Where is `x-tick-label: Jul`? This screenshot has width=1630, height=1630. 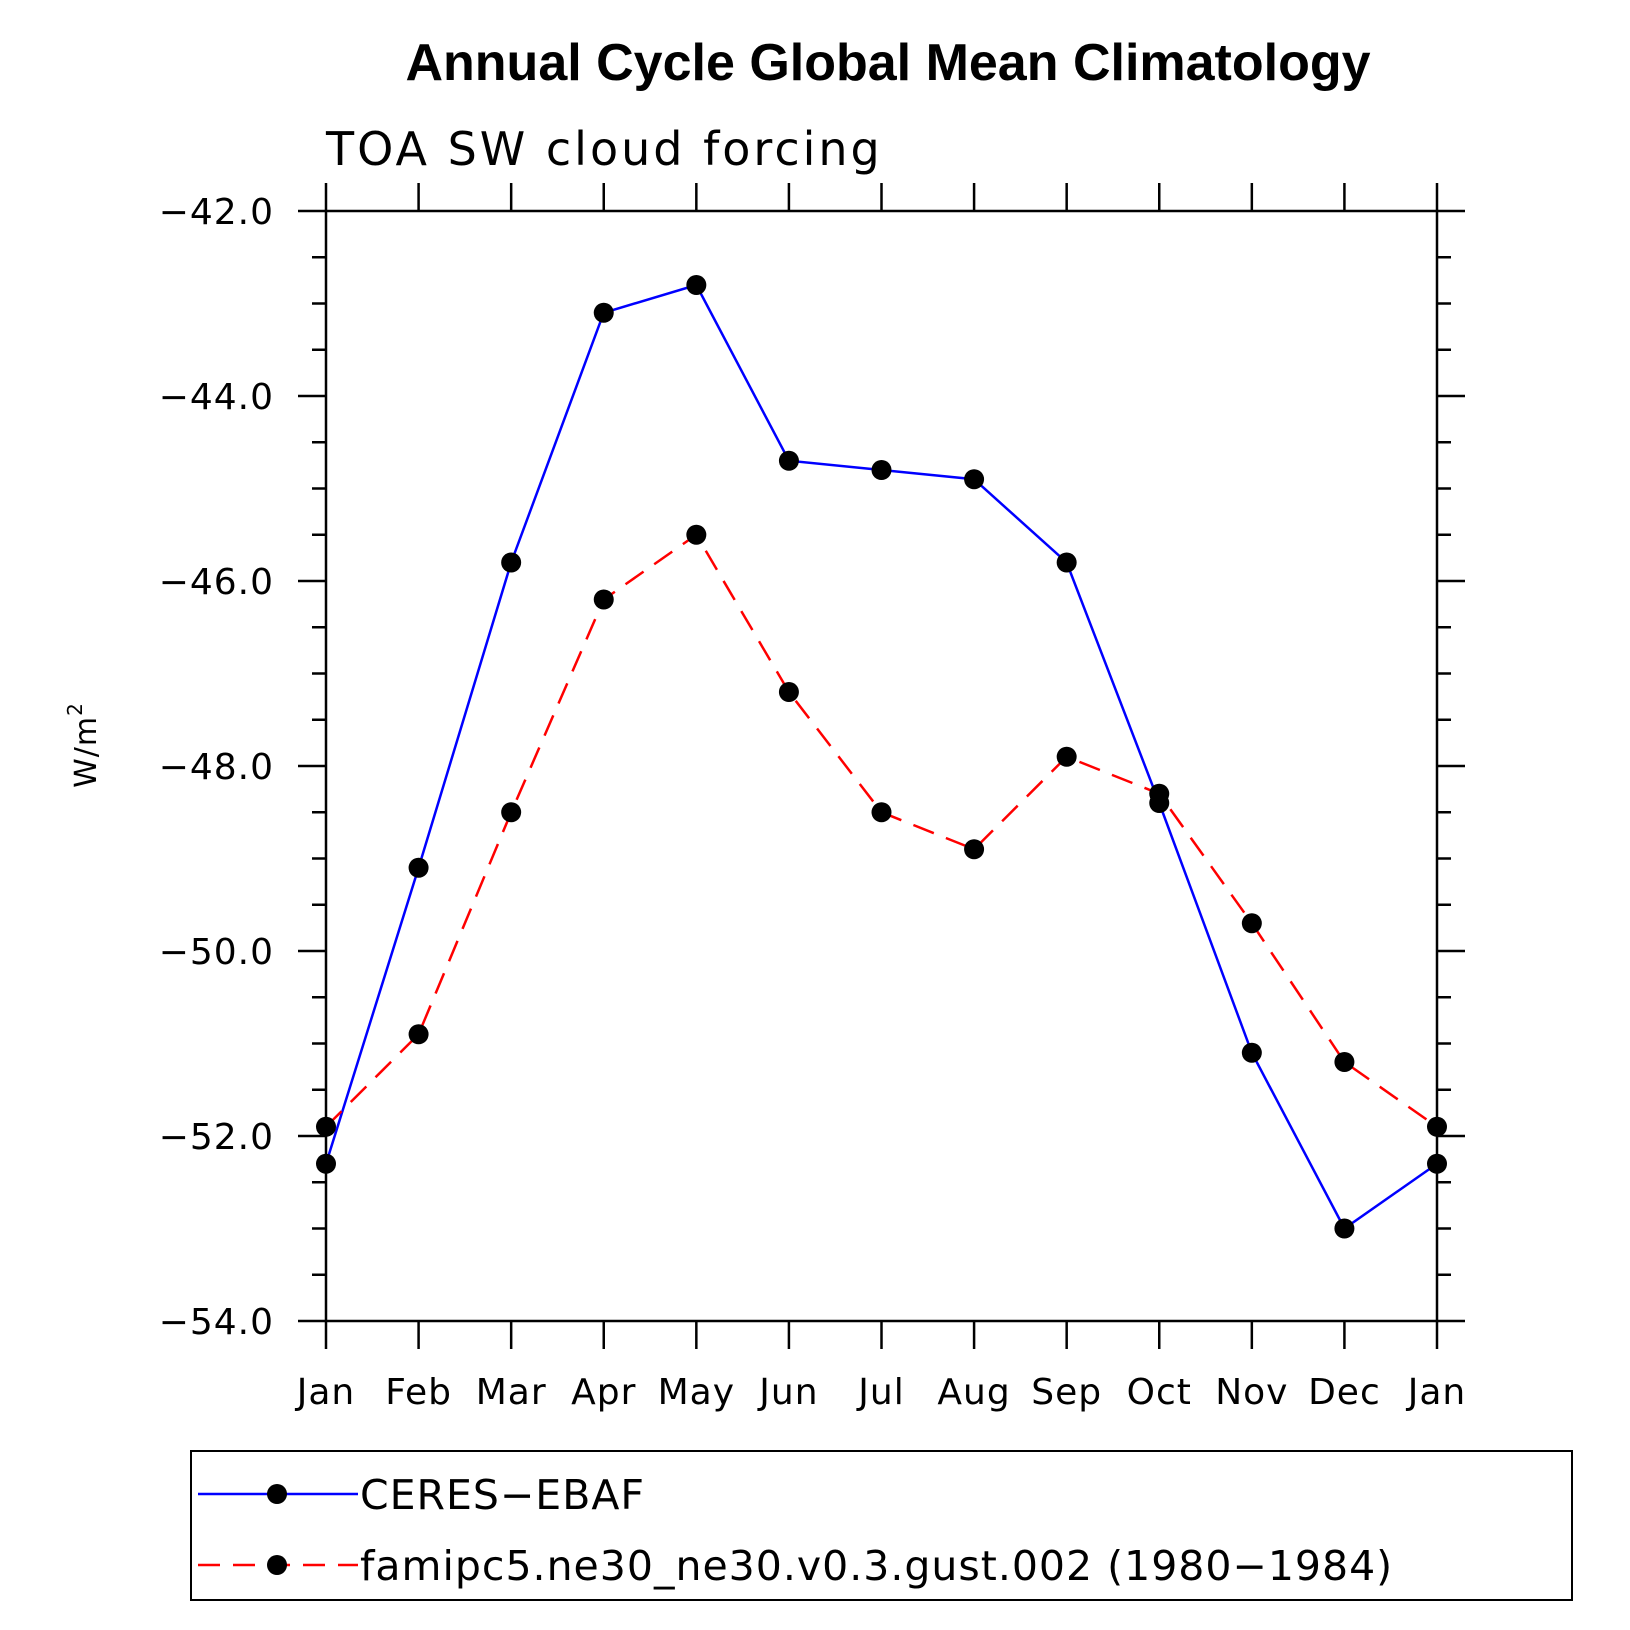
x-tick-label: Jul is located at coordinates (880, 1392).